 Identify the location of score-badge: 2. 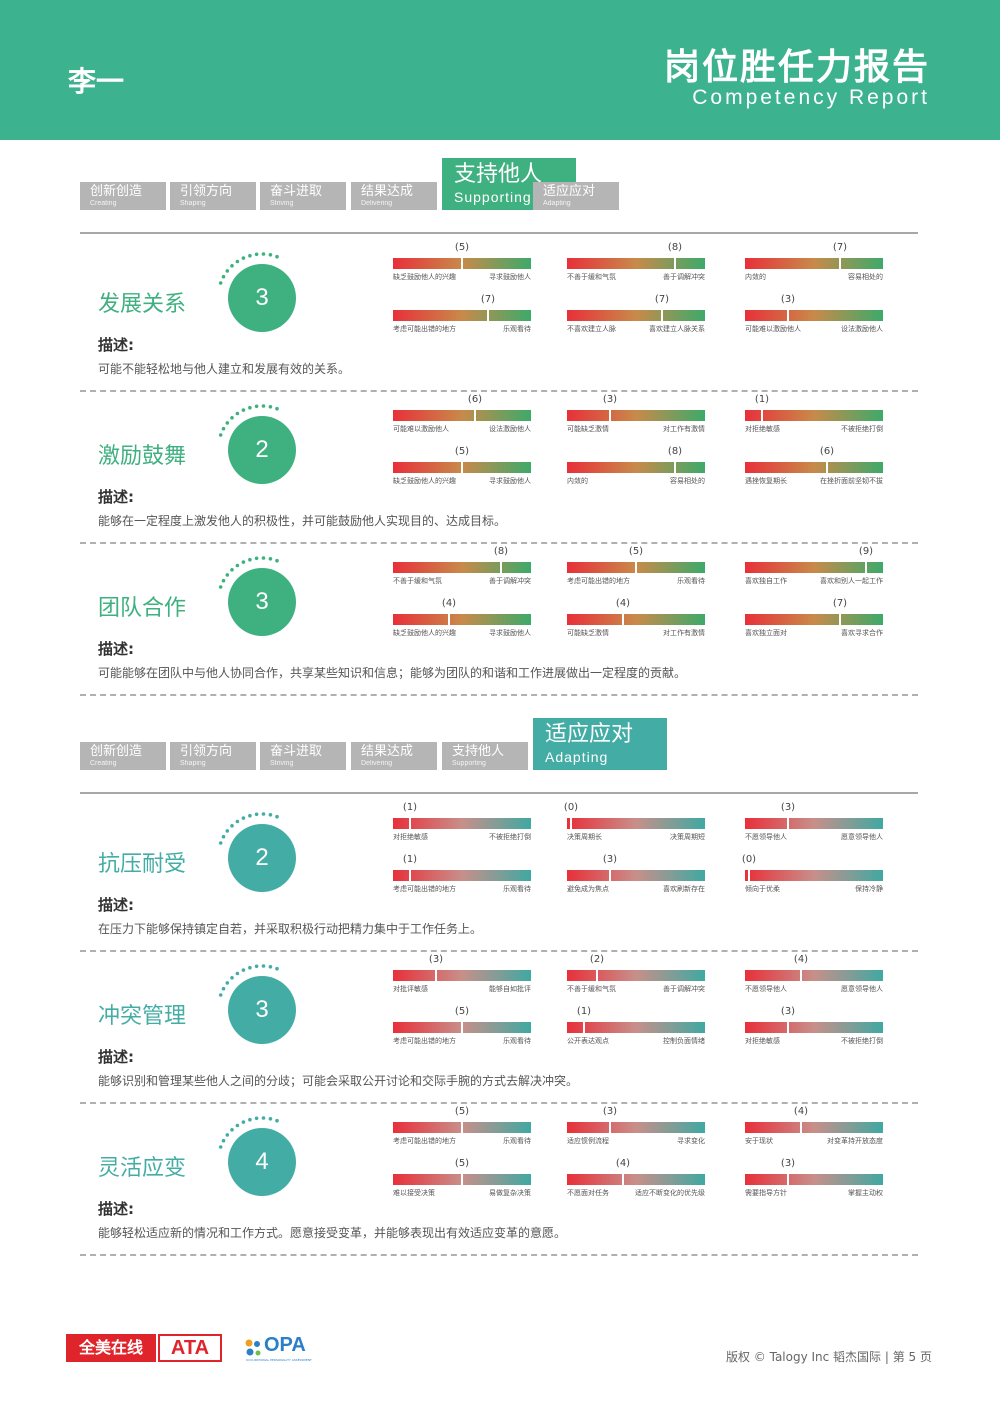
(262, 858).